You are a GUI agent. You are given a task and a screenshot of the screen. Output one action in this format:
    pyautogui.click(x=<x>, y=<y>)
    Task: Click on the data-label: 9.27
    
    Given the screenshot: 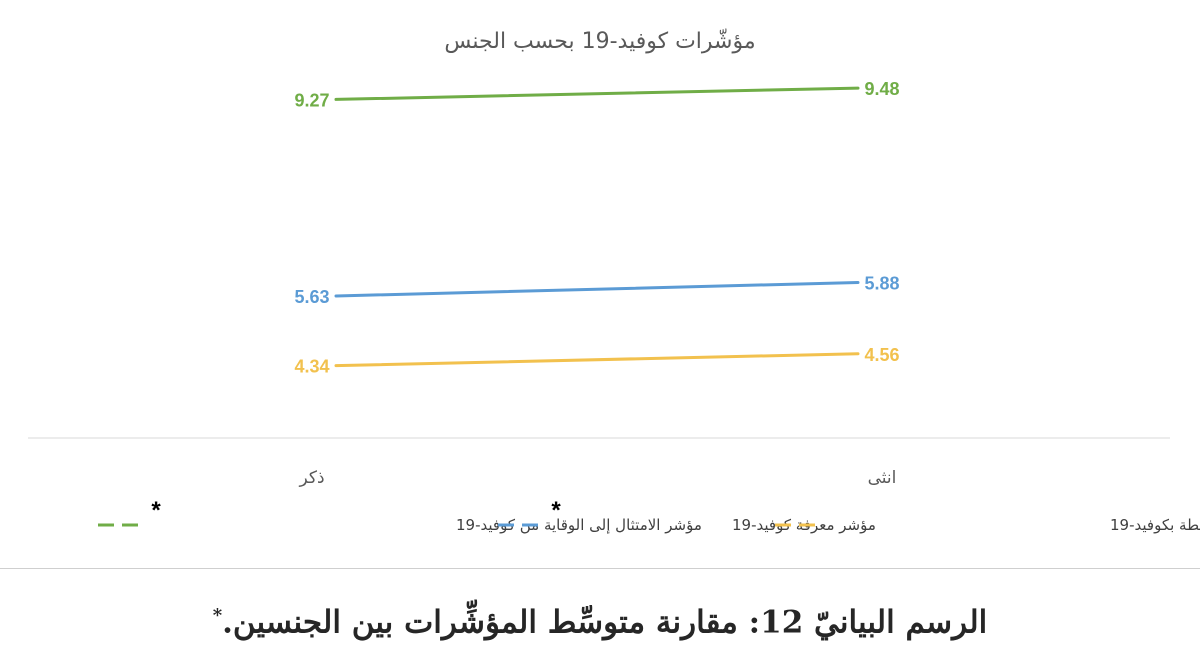 What is the action you would take?
    pyautogui.click(x=311, y=100)
    